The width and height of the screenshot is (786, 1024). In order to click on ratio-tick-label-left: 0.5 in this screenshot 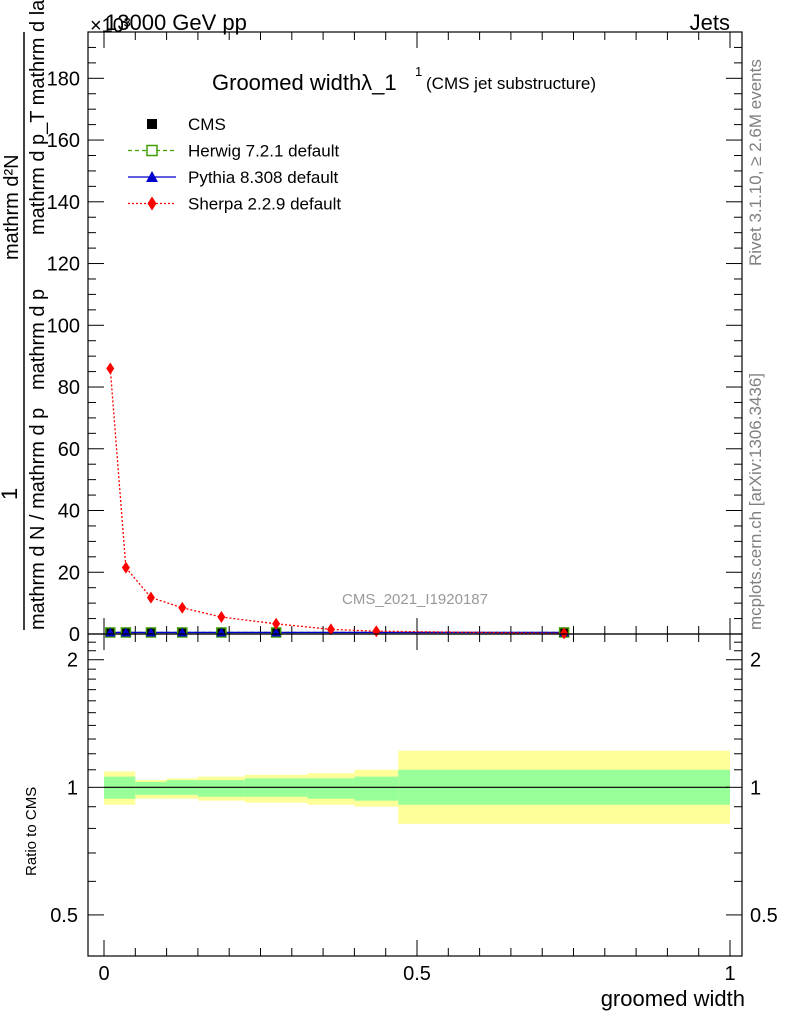, I will do `click(64, 916)`.